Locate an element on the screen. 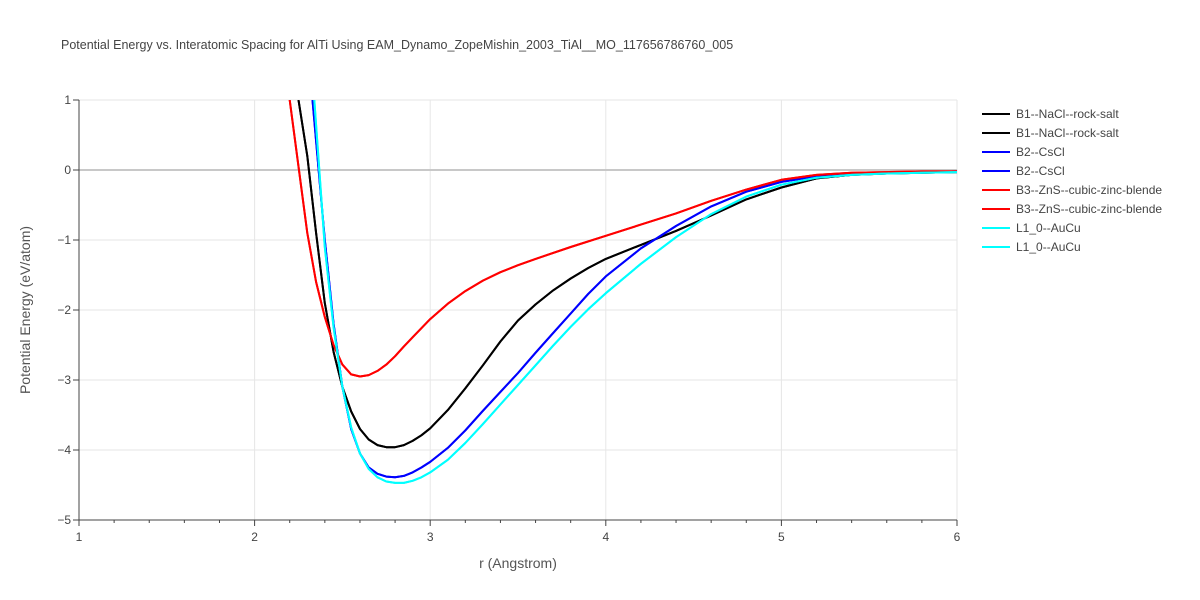  x-tick-label: 2 is located at coordinates (254, 537).